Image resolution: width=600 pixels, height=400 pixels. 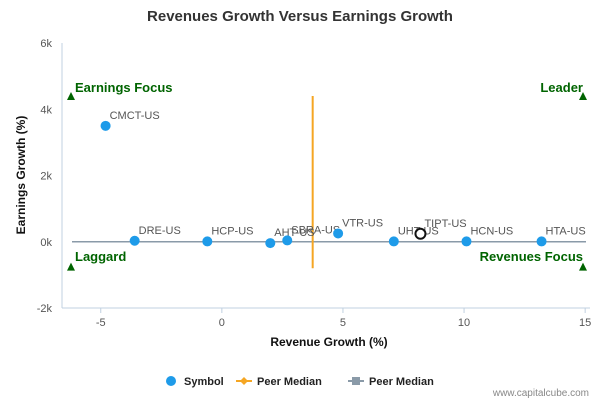 I want to click on quadrant-marker-bottom-left, so click(x=71, y=266).